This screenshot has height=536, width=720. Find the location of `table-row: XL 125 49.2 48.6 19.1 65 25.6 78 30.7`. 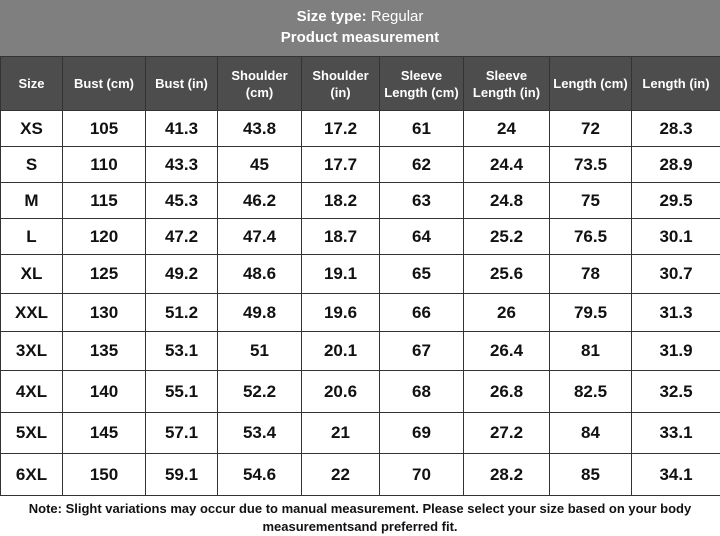

table-row: XL 125 49.2 48.6 19.1 65 25.6 78 30.7 is located at coordinates (360, 274).